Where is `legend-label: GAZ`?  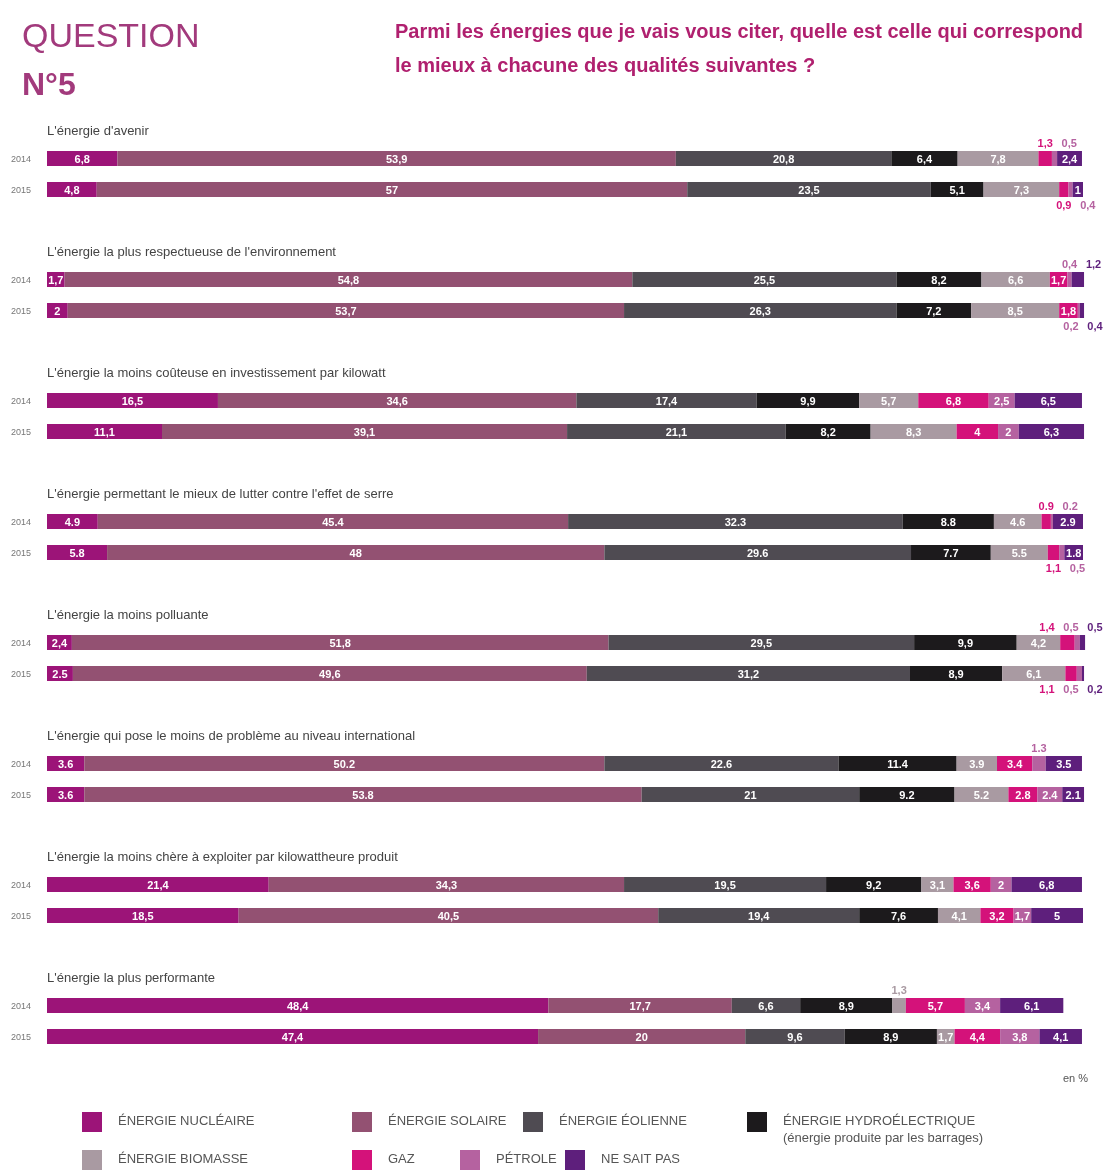
legend-label: GAZ is located at coordinates (401, 1158).